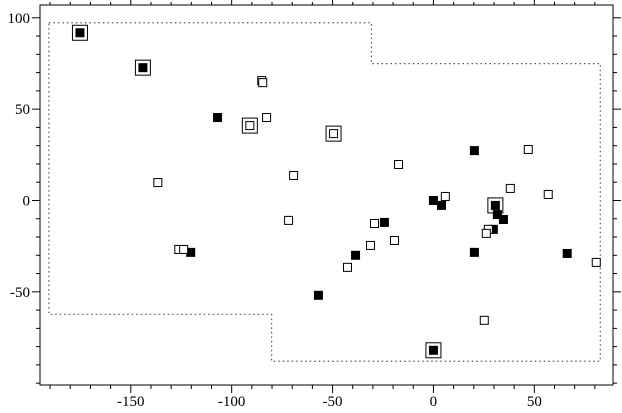  Describe the element at coordinates (22, 110) in the screenshot. I see `y-tick-label: 50` at that location.